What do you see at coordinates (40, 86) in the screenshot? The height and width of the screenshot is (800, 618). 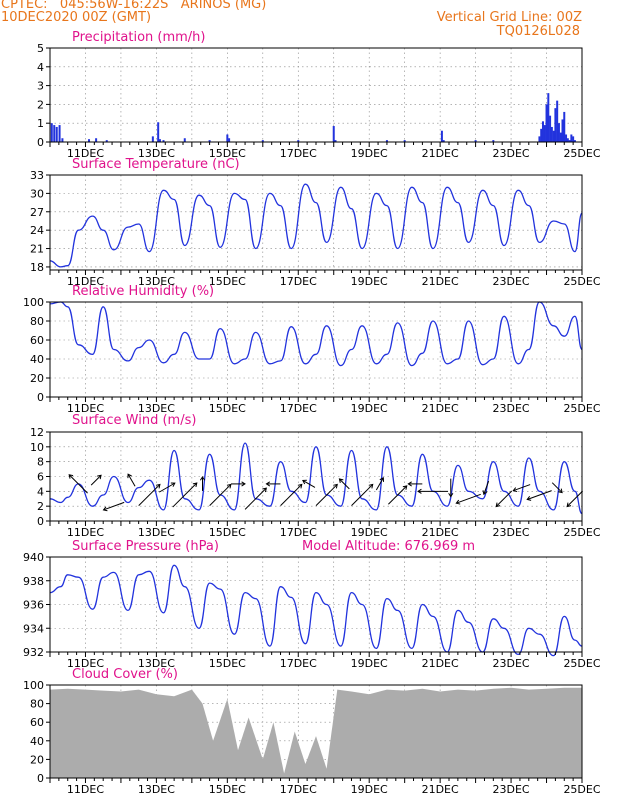 I see `y-tick-label: 3` at bounding box center [40, 86].